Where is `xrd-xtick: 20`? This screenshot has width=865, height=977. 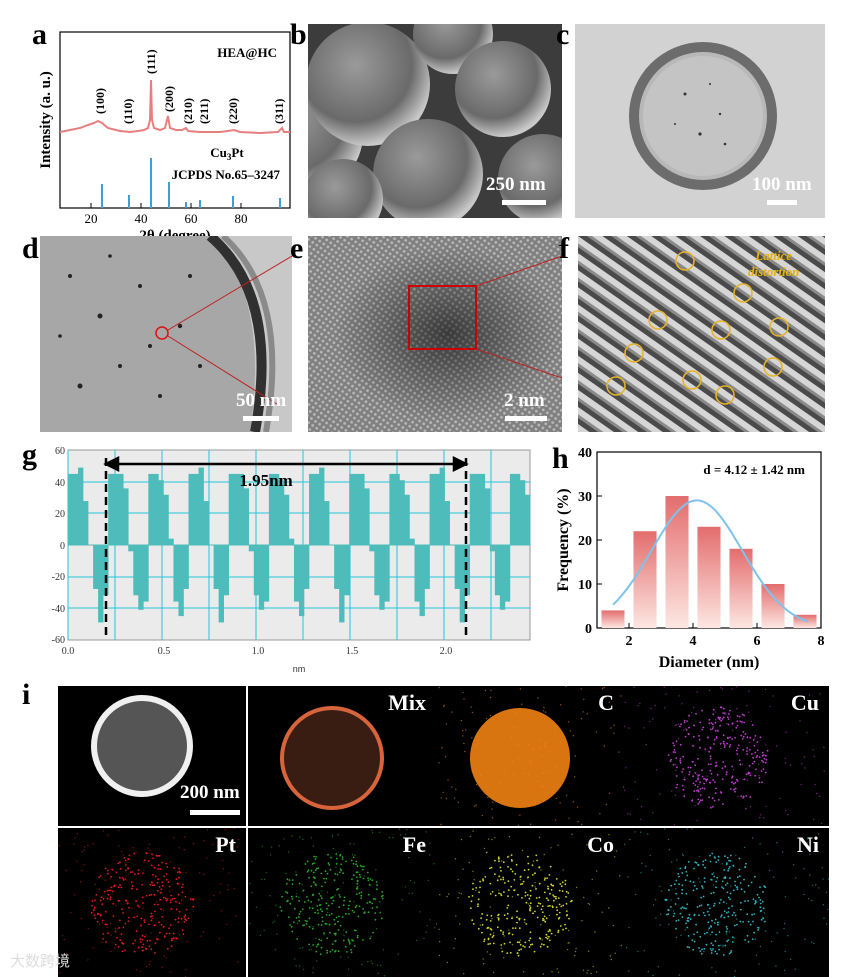
xrd-xtick: 20 is located at coordinates (91, 218).